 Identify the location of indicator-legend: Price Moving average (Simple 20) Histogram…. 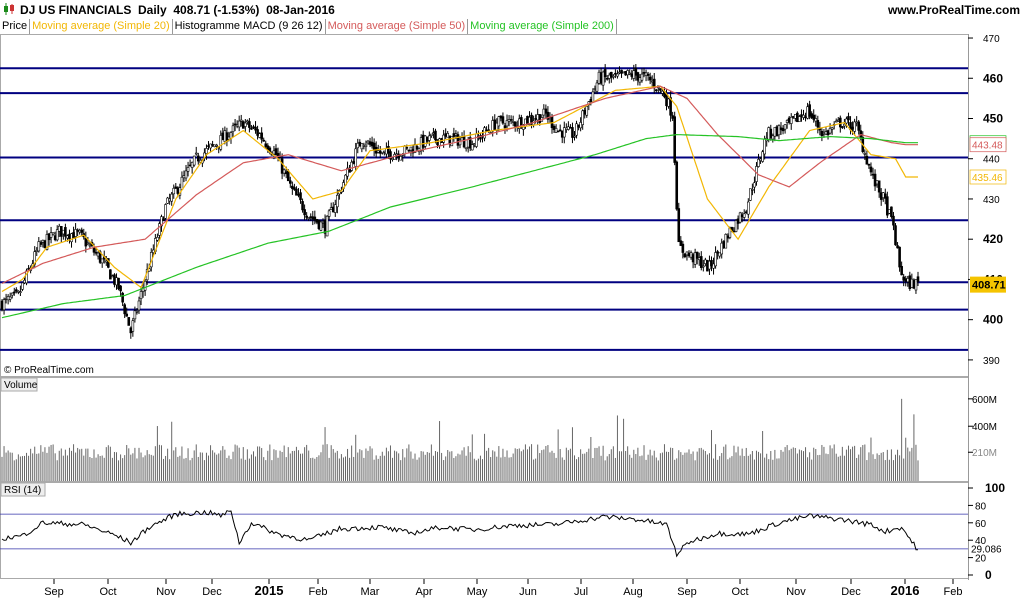
(308, 26).